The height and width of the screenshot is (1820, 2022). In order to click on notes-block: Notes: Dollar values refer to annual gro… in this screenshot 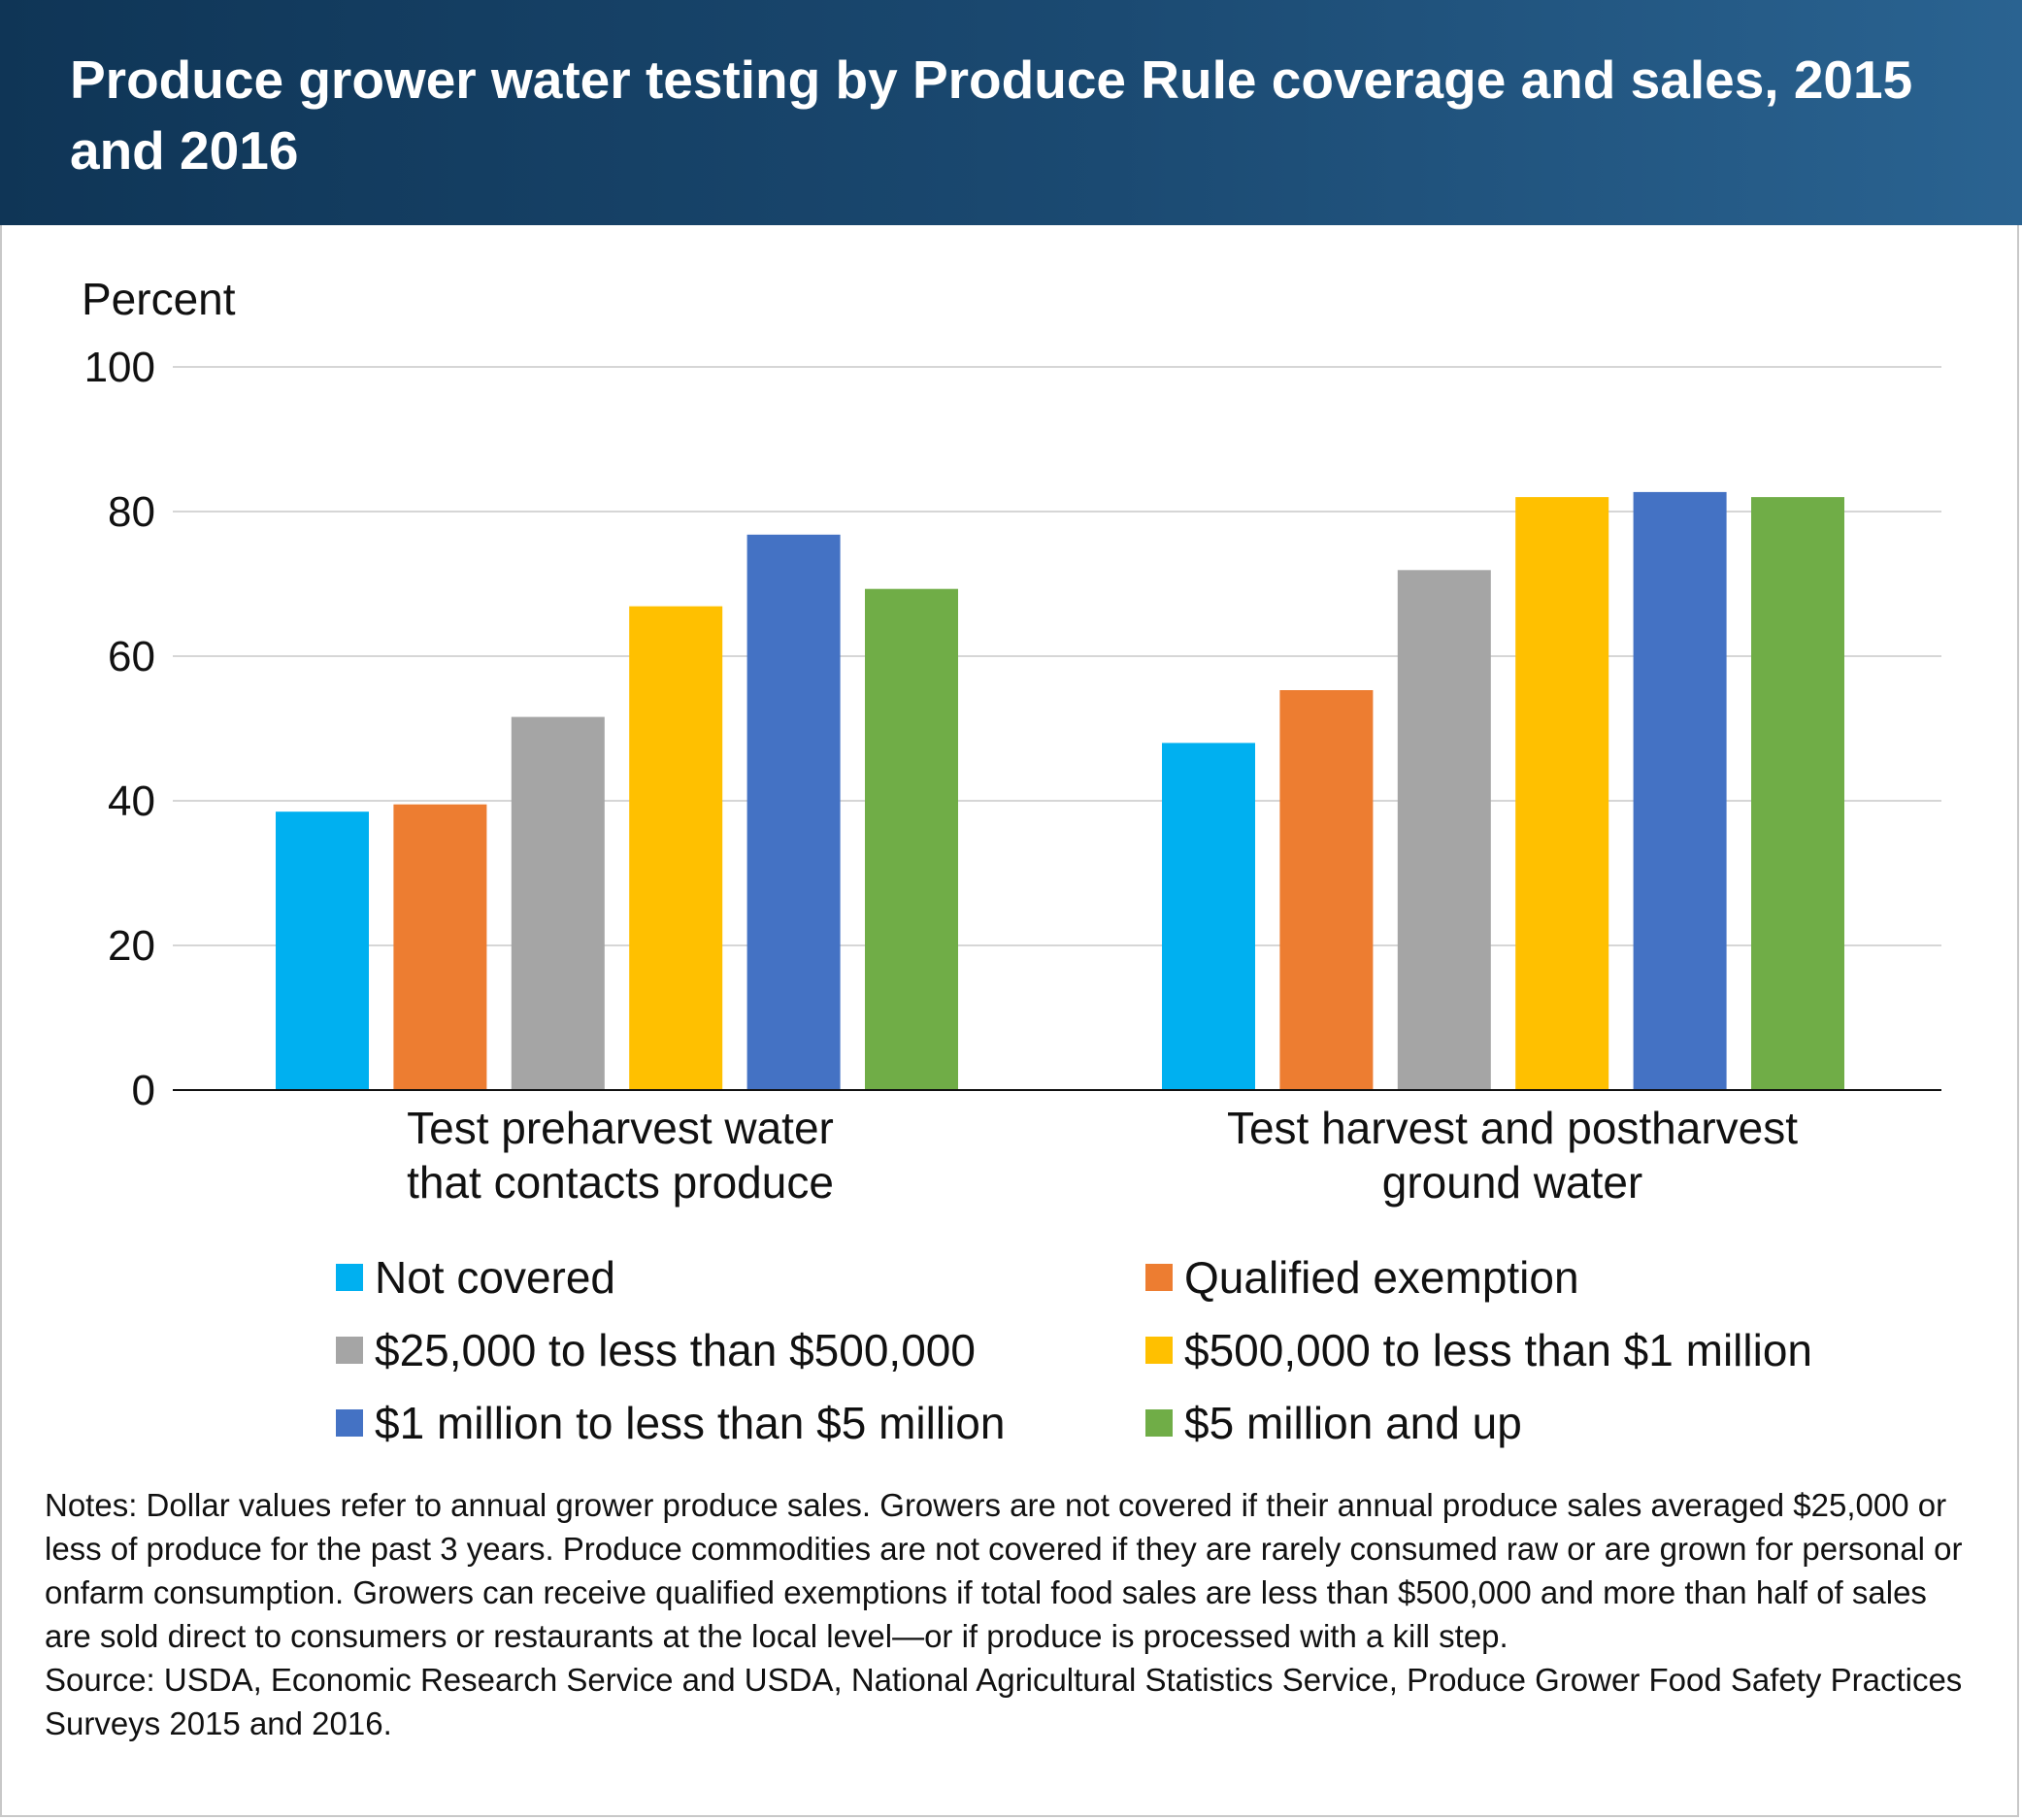, I will do `click(1010, 1614)`.